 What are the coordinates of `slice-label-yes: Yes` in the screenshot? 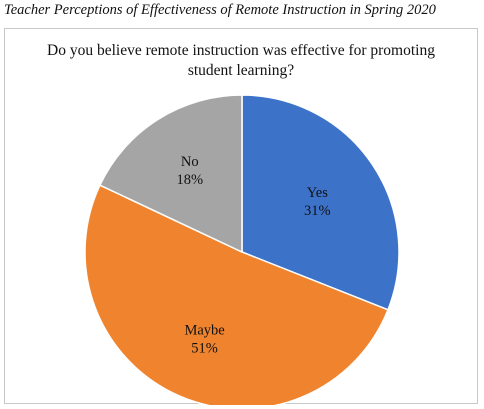 It's located at (317, 193).